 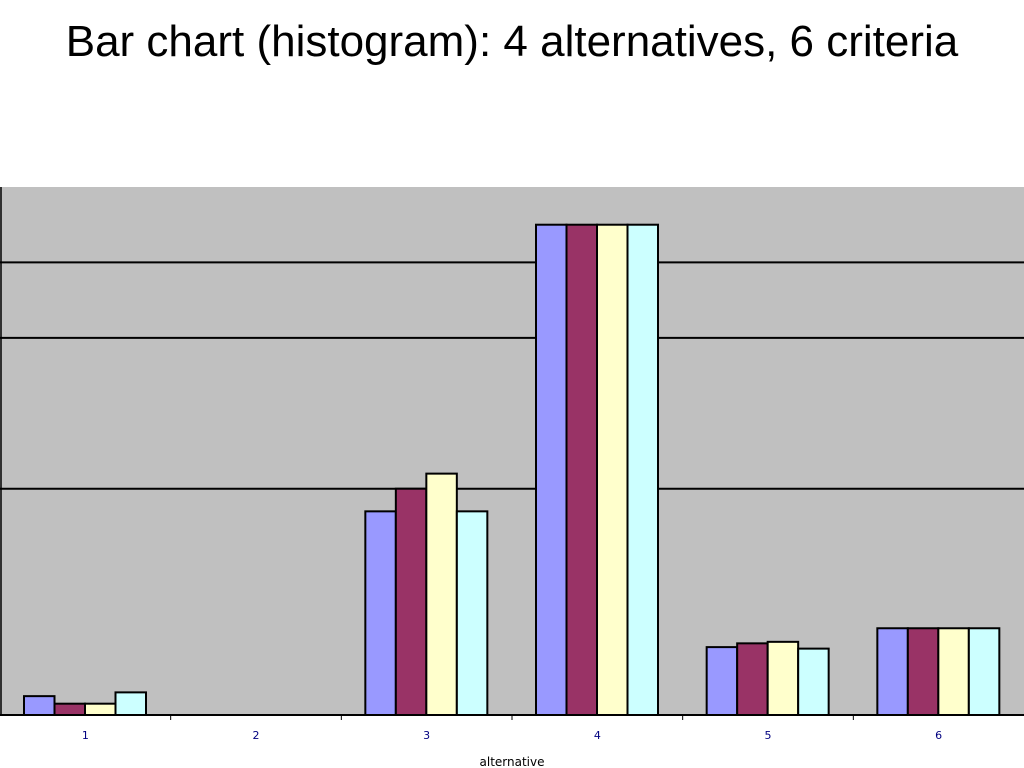 I want to click on bar-cat5-s4, so click(x=813, y=682).